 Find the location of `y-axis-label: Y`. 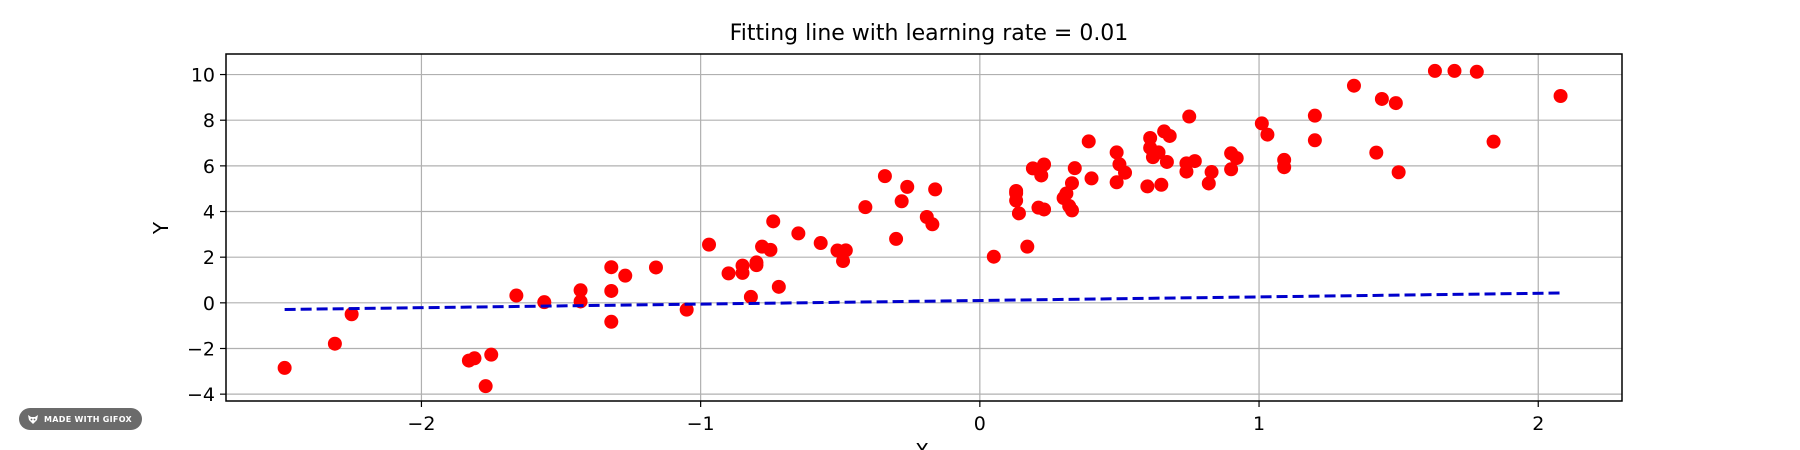

y-axis-label: Y is located at coordinates (161, 228).